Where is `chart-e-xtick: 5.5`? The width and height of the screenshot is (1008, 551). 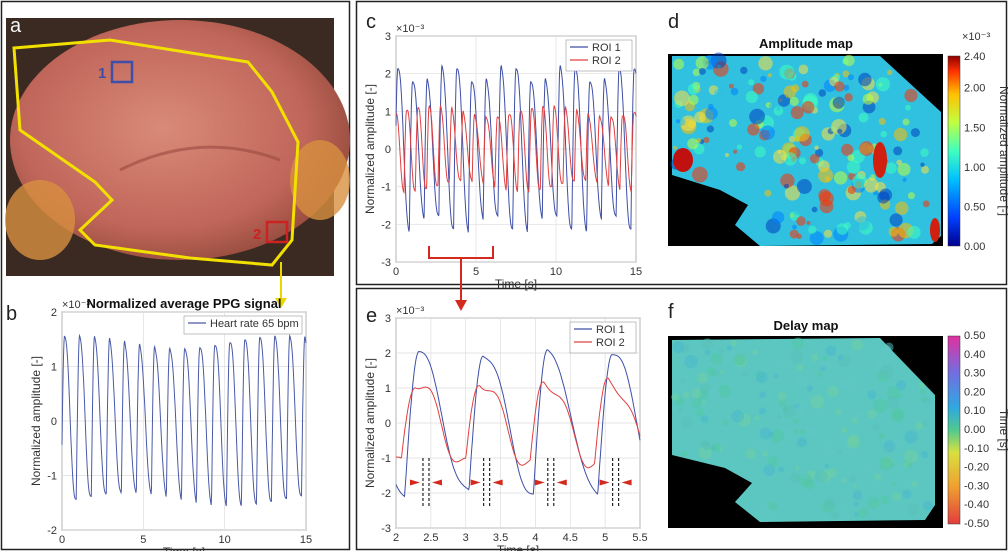
chart-e-xtick: 5.5 is located at coordinates (639, 538).